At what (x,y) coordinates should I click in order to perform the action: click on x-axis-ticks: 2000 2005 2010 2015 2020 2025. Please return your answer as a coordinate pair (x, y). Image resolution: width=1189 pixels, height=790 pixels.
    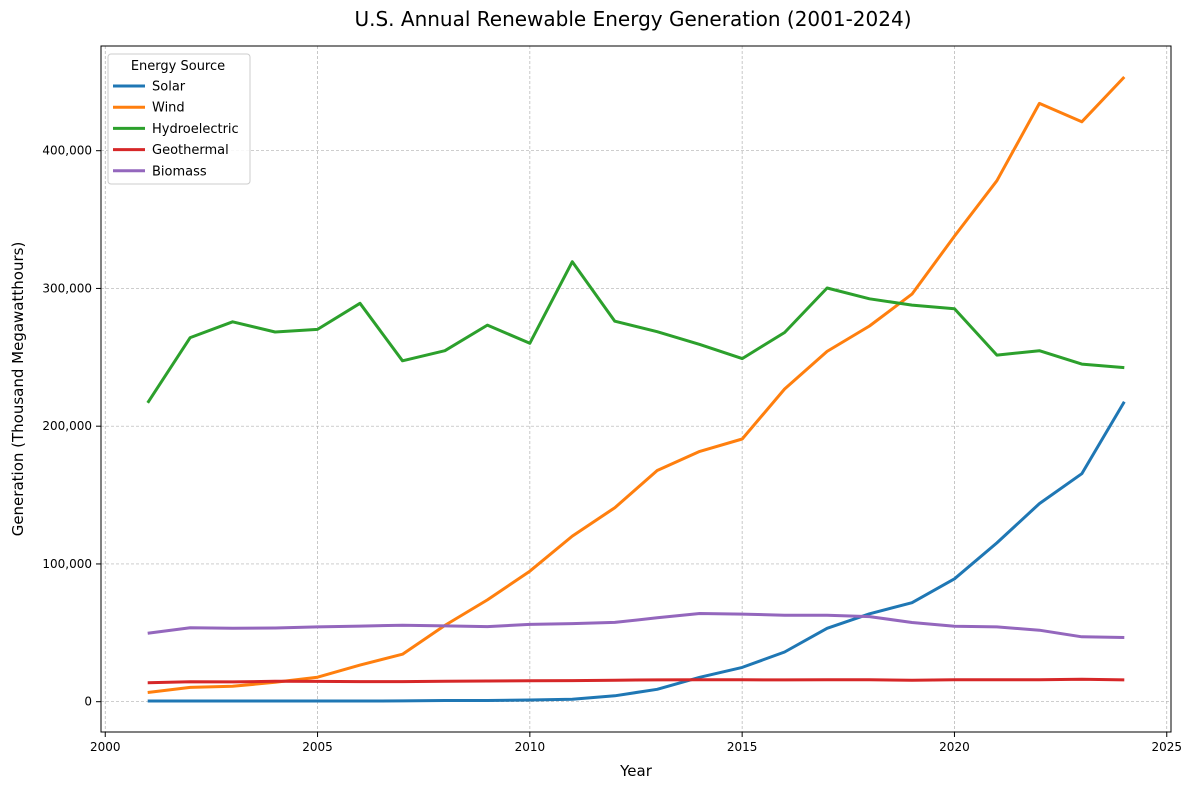
    Looking at the image, I should click on (636, 743).